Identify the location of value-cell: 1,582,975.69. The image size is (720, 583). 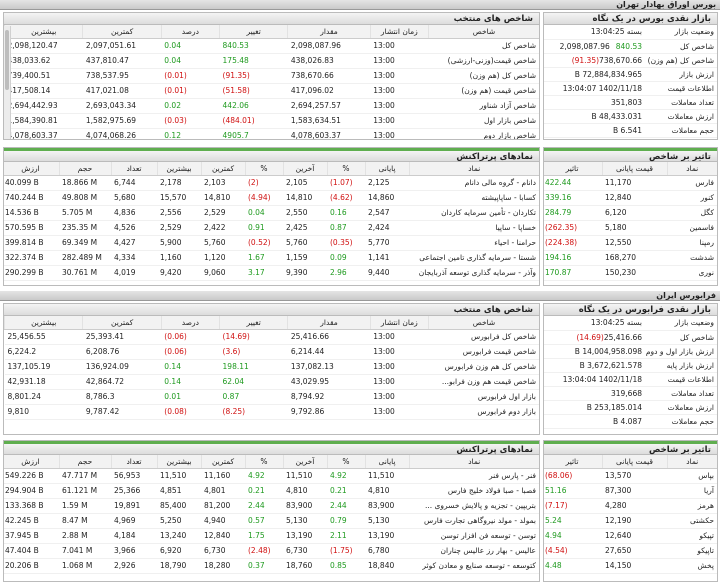
(122, 121).